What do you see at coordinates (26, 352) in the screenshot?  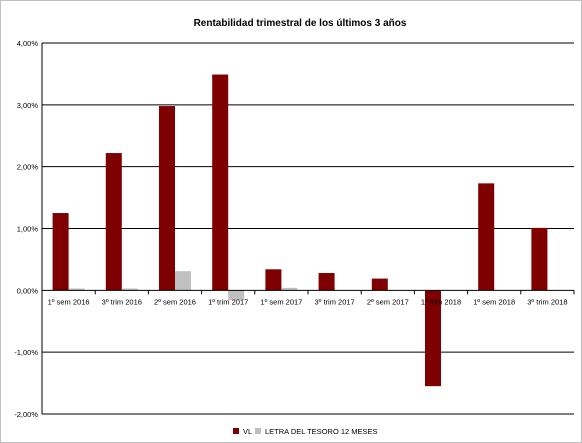 I see `y-tick-label: -1,00%` at bounding box center [26, 352].